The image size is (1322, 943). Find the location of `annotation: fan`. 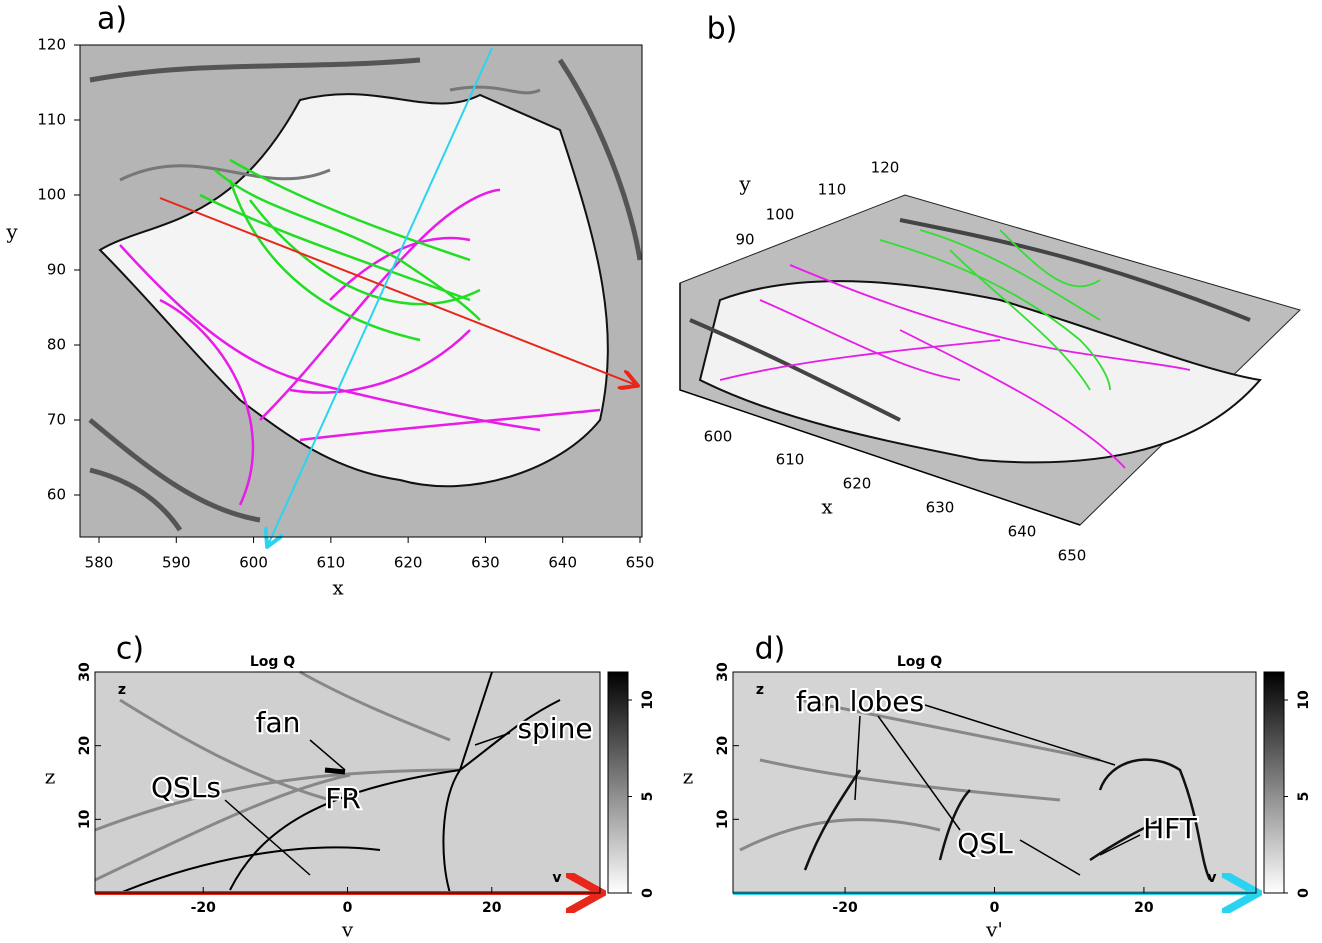

annotation: fan is located at coordinates (278, 722).